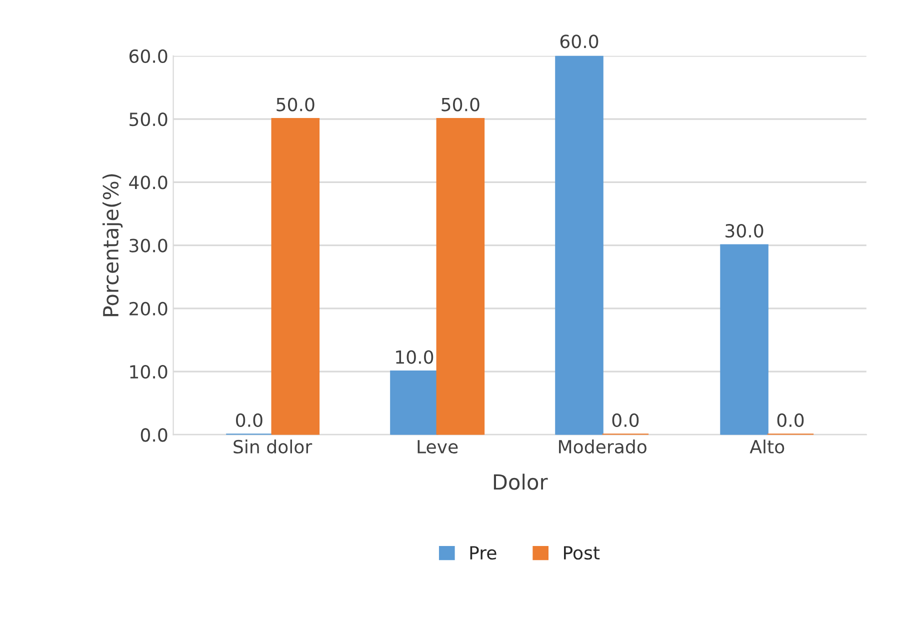  I want to click on x-tick-label: Leve, so click(438, 447).